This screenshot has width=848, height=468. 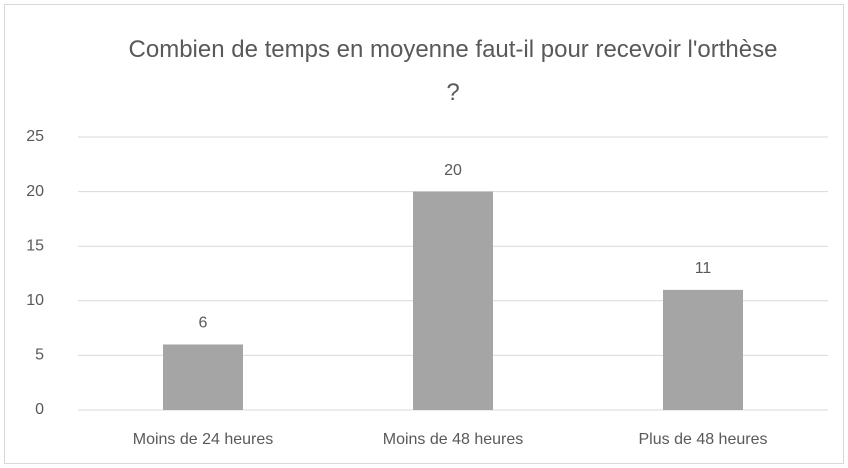 What do you see at coordinates (35, 136) in the screenshot?
I see `y-tick-label: 25` at bounding box center [35, 136].